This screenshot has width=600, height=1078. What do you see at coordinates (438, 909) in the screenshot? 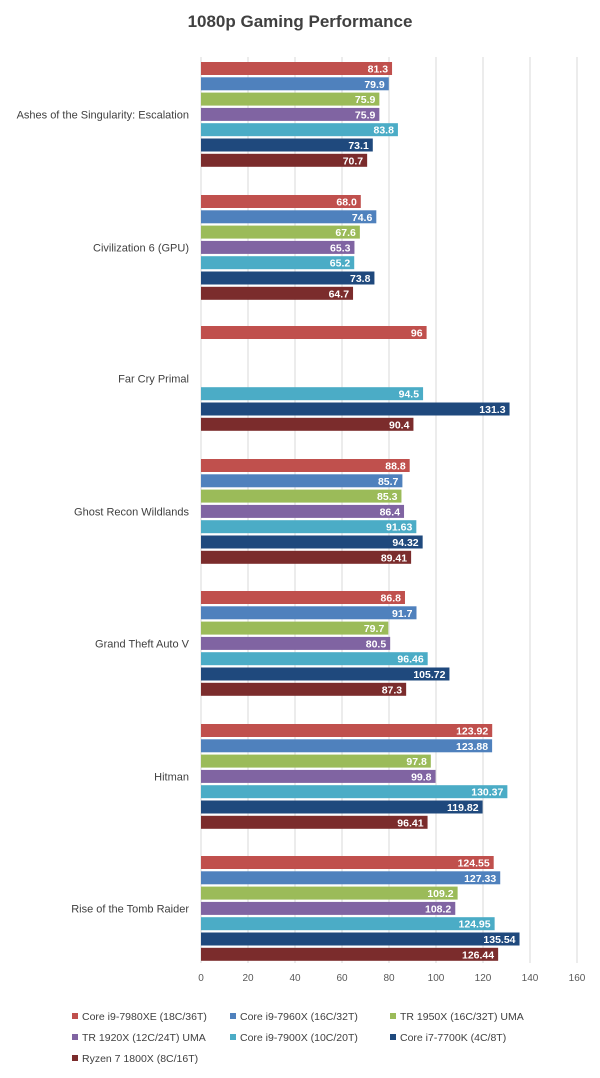
I see `data-label: 108.2` at bounding box center [438, 909].